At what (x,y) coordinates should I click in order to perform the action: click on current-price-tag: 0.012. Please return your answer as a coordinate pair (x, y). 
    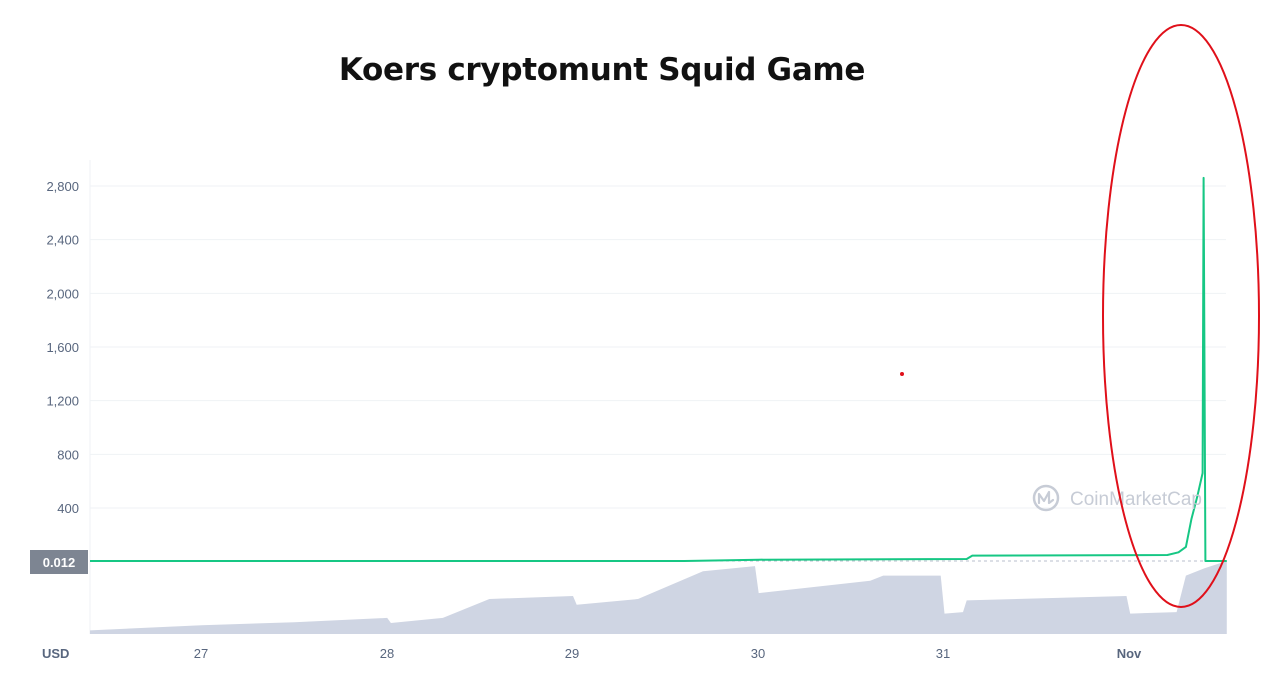
    Looking at the image, I should click on (59, 562).